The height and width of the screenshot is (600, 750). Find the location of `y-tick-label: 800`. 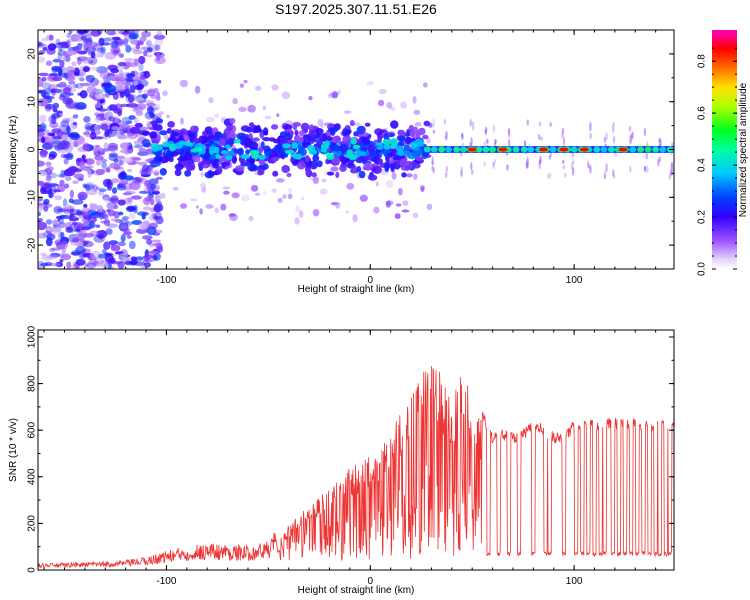

y-tick-label: 800 is located at coordinates (32, 383).